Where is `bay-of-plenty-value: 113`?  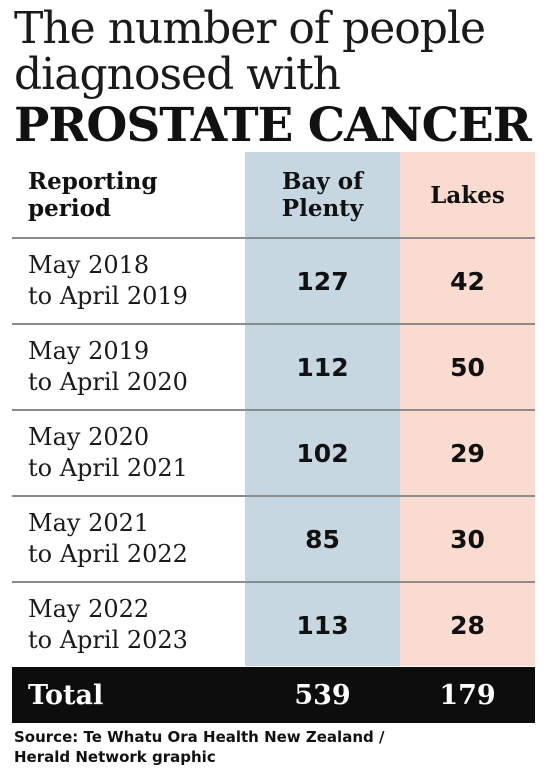 bay-of-plenty-value: 113 is located at coordinates (322, 625).